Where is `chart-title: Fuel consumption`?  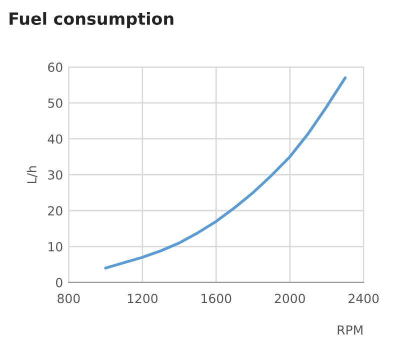 chart-title: Fuel consumption is located at coordinates (92, 20).